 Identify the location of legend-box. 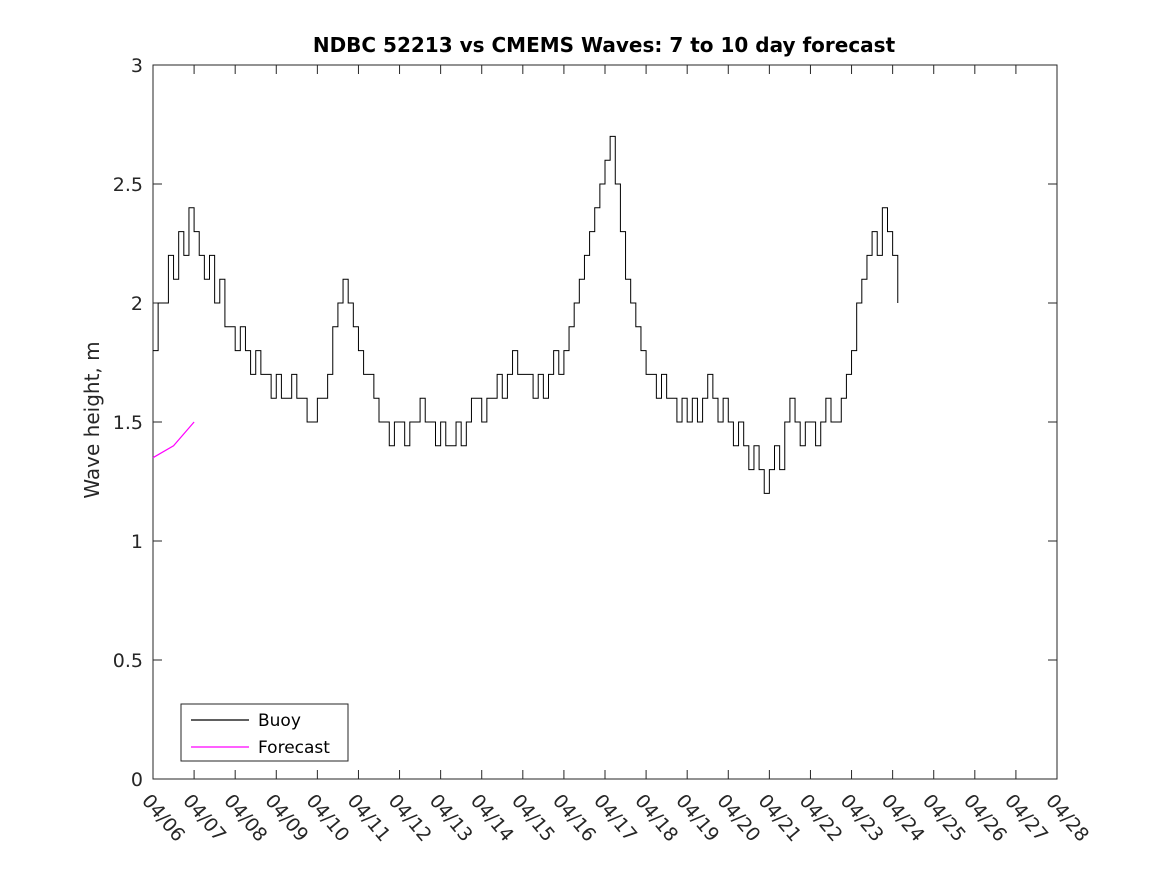
(264, 732).